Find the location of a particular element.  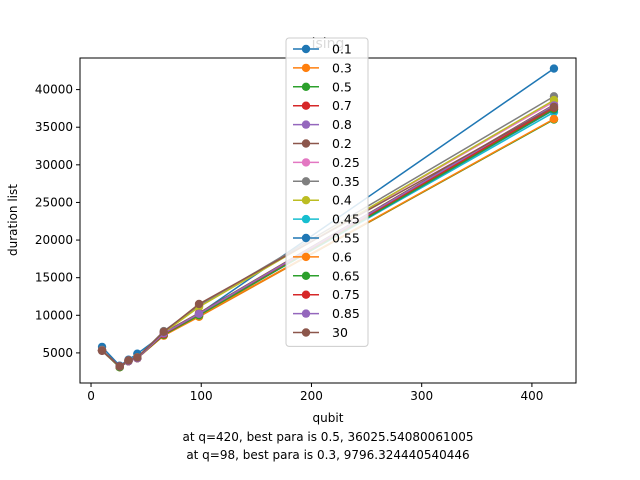

x-tick-label: 300 is located at coordinates (421, 396).